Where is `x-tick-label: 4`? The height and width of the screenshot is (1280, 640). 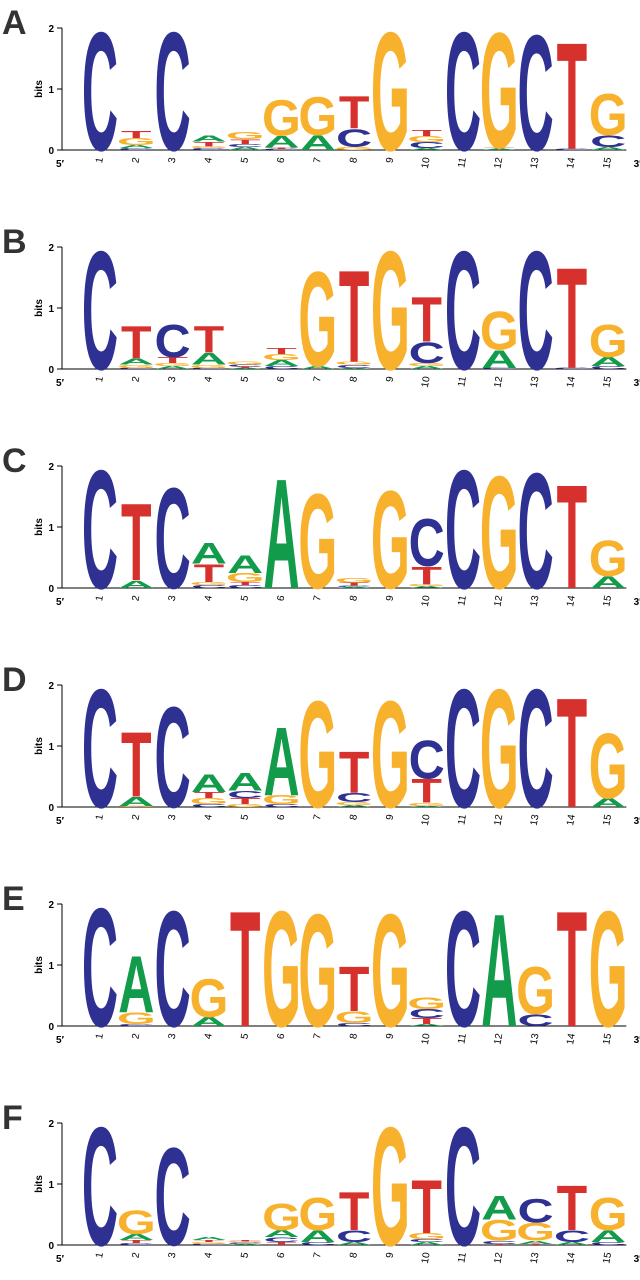 x-tick-label: 4 is located at coordinates (209, 598).